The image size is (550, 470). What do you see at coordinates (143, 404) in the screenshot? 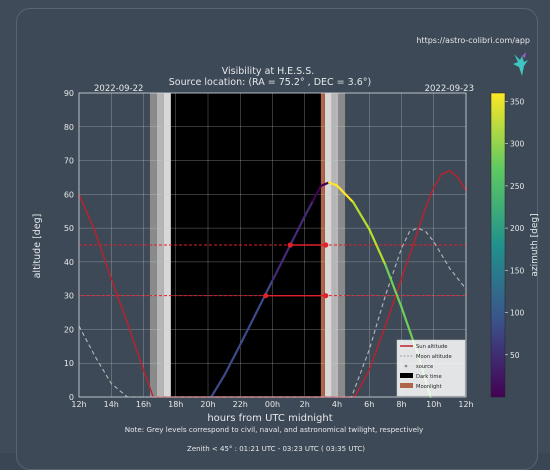
I see `x-tick-label: 16h` at bounding box center [143, 404].